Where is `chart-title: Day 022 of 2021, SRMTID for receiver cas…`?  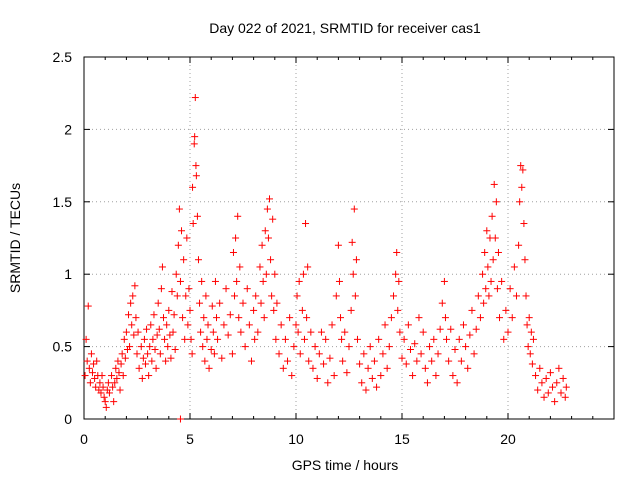 chart-title: Day 022 of 2021, SRMTID for receiver cas… is located at coordinates (345, 28).